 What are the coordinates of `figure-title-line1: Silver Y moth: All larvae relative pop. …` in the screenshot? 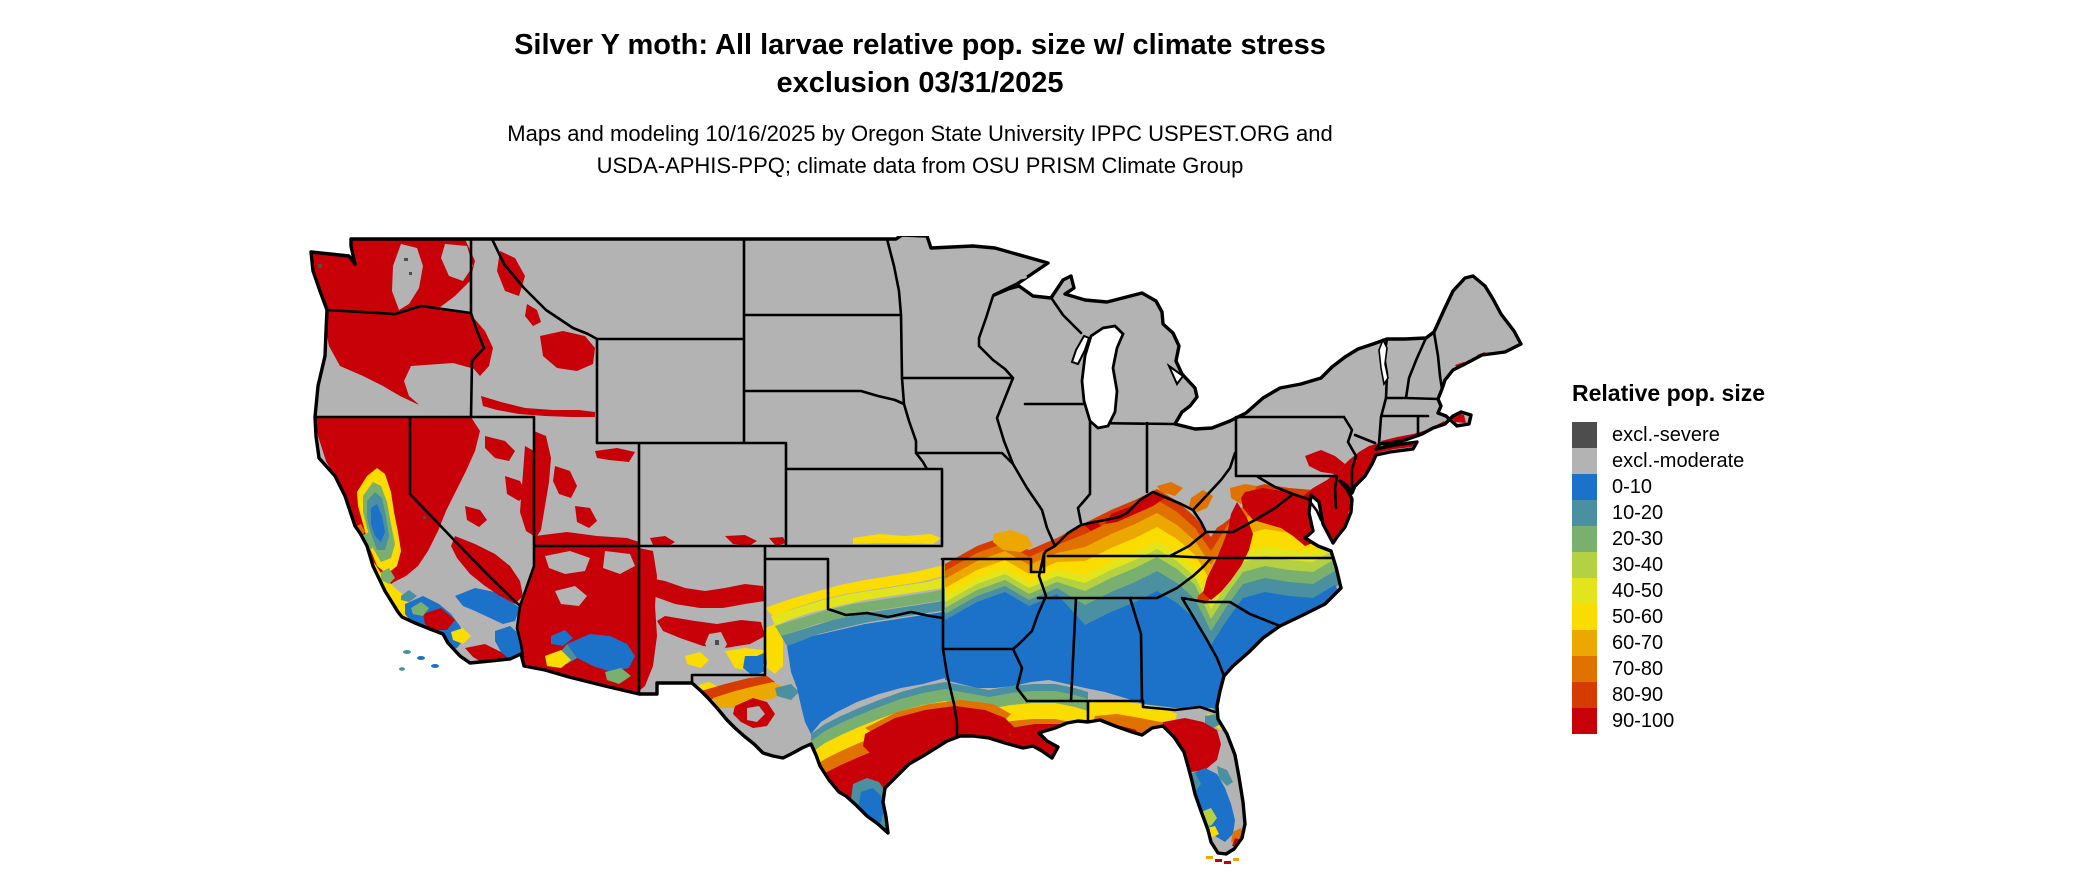 It's located at (920, 45).